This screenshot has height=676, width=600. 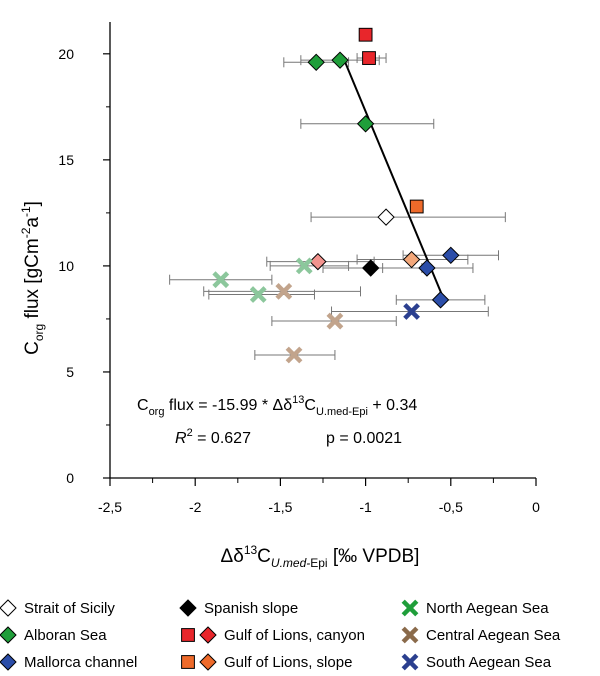 I want to click on legend-item: North Aegean Sea, so click(x=474, y=608).